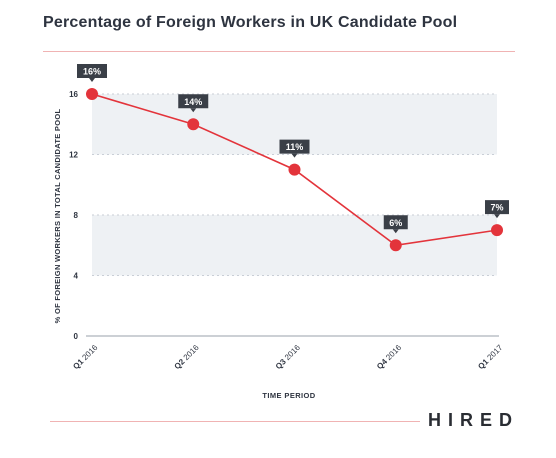  What do you see at coordinates (85, 357) in the screenshot?
I see `x-tick-label-0: Q1 2016` at bounding box center [85, 357].